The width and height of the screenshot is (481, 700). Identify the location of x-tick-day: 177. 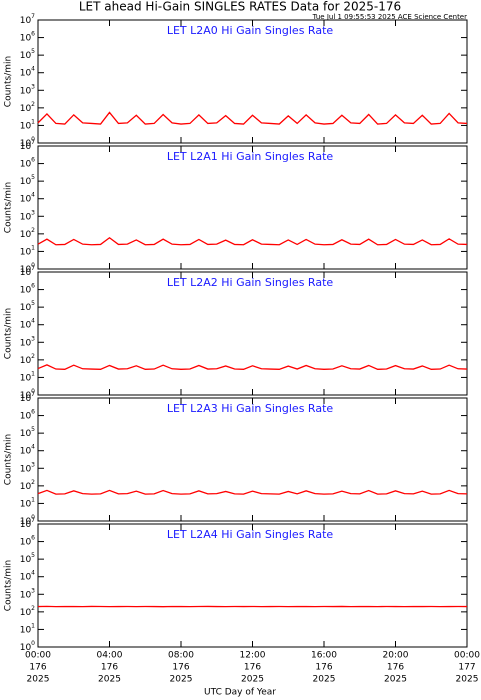
(466, 668).